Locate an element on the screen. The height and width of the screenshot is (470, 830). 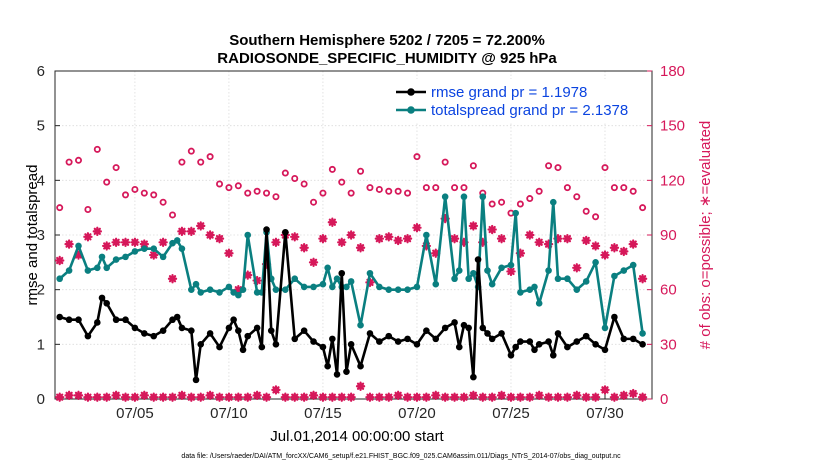
x-tick-label: 07/25 is located at coordinates (511, 413).